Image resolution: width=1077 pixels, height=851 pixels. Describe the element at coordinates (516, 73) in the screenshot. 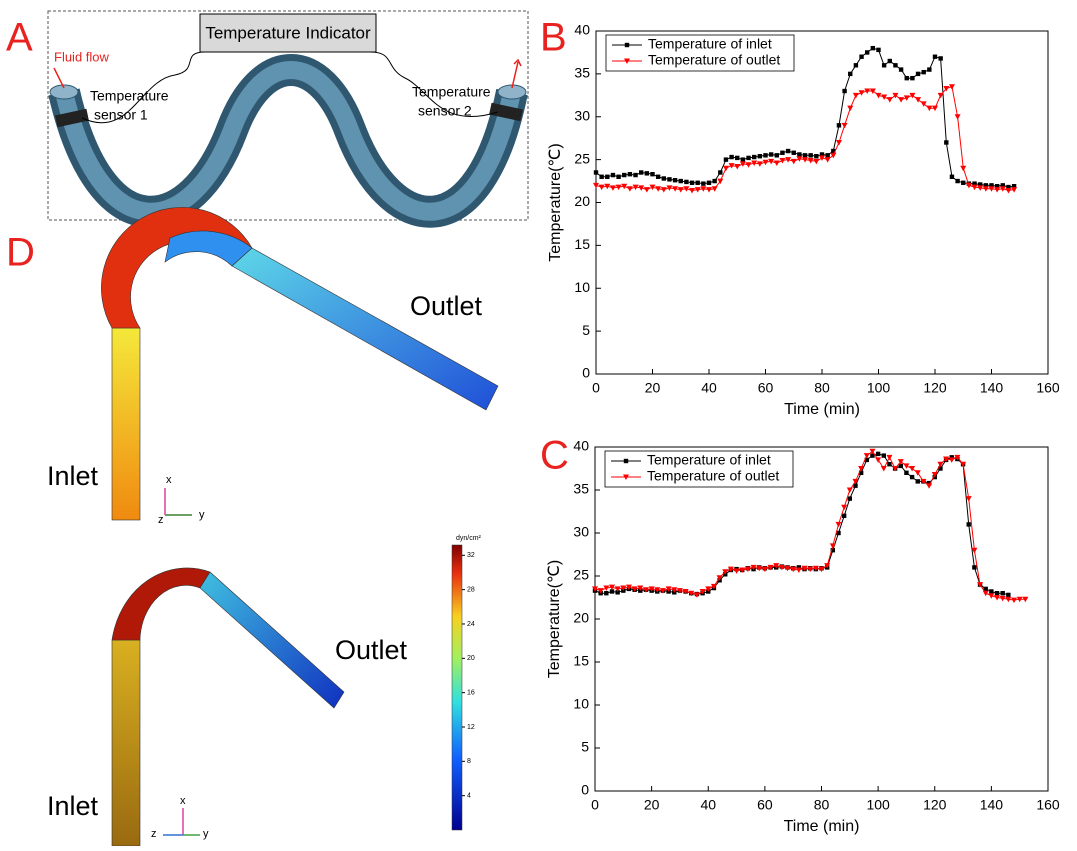

I see `arrow` at that location.